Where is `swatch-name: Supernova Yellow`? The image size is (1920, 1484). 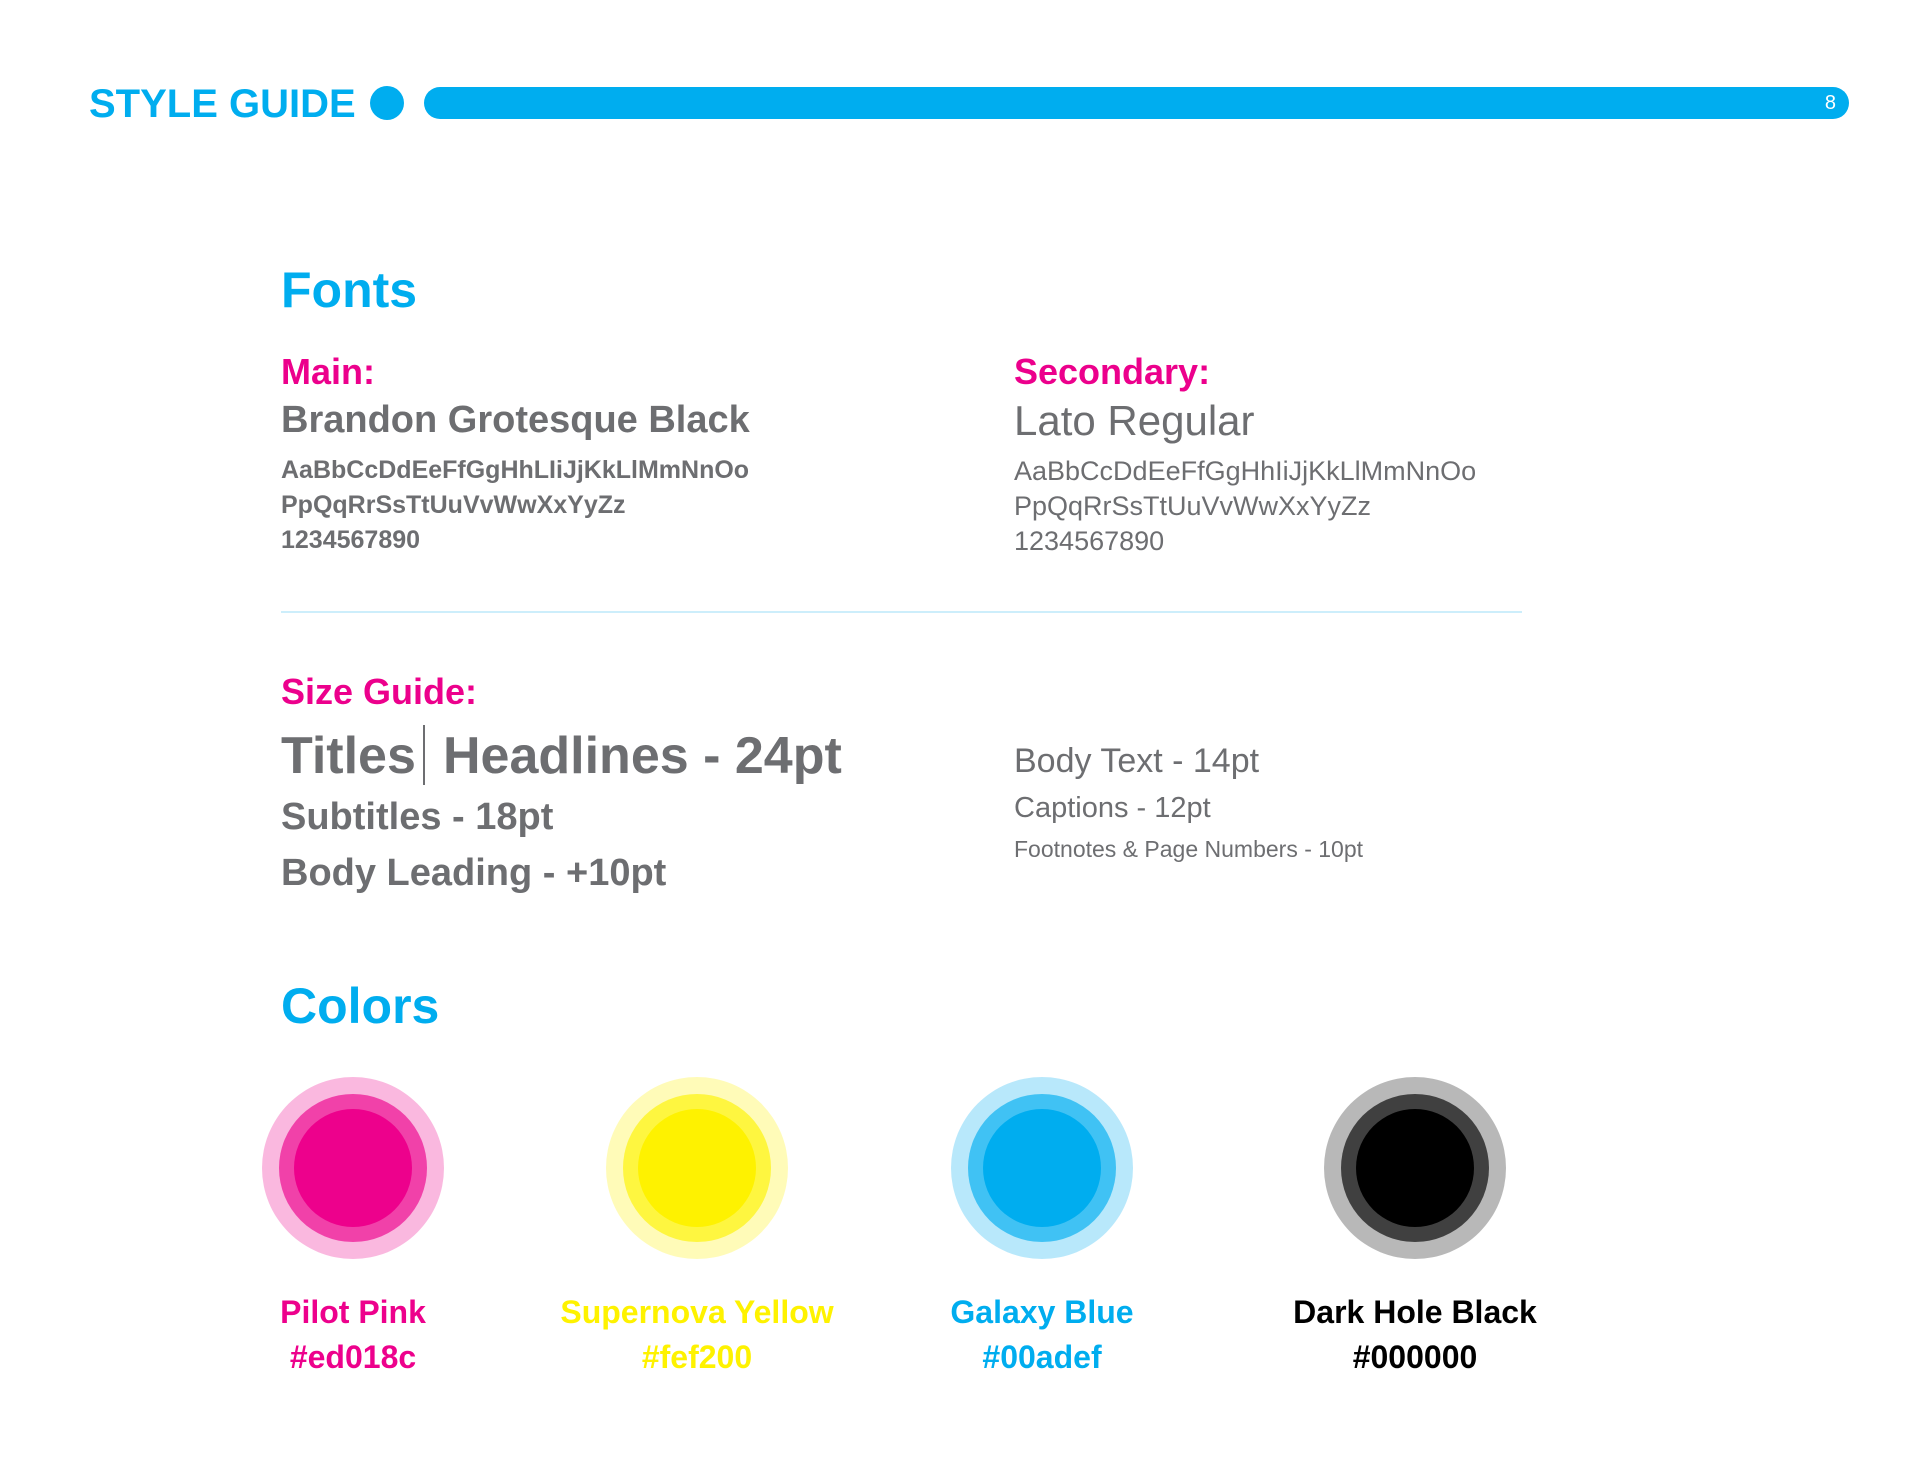
swatch-name: Supernova Yellow is located at coordinates (697, 1312).